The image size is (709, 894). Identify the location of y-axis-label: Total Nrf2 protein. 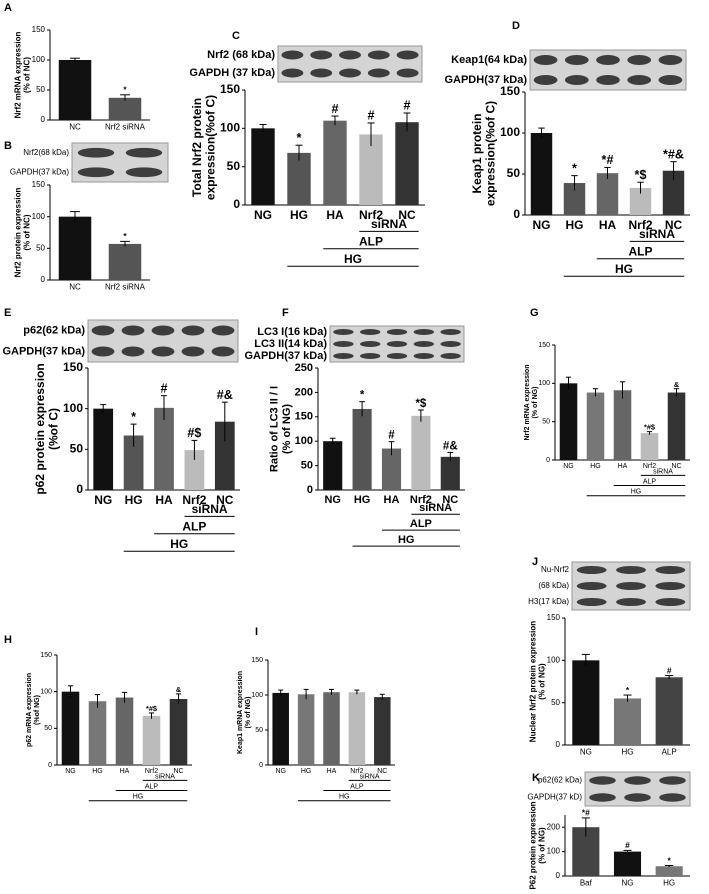
(197, 147).